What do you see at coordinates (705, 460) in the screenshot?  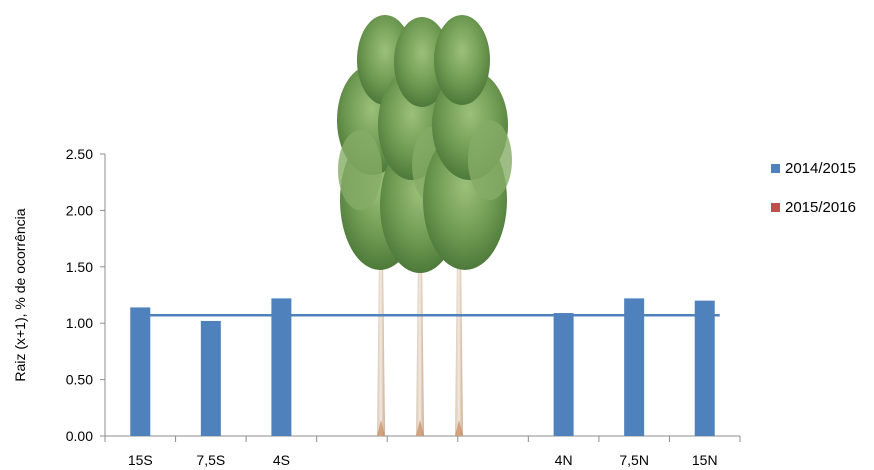 I see `x-tick-label: 15N` at bounding box center [705, 460].